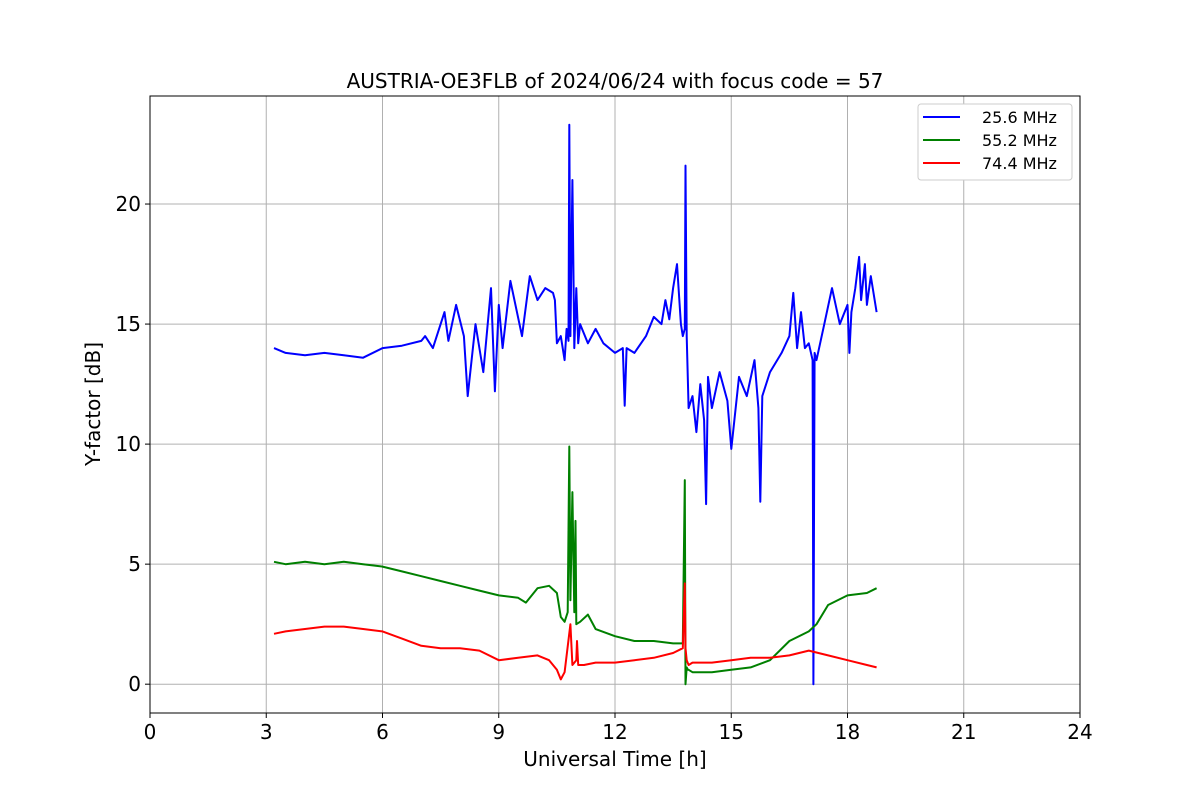 This screenshot has width=1200, height=800. Describe the element at coordinates (575, 631) in the screenshot. I see `series-line-74-4-mhz` at that location.